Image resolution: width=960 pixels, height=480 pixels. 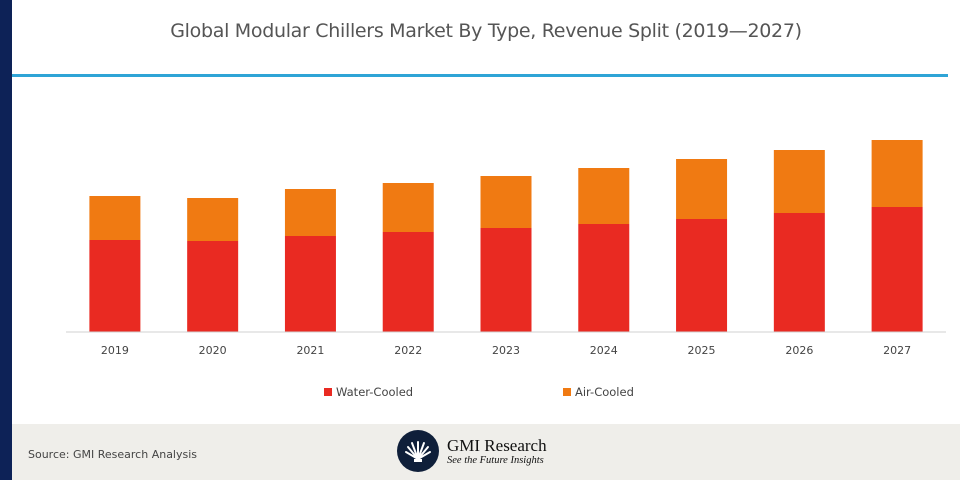 I want to click on gmi-logo: GMI Research See the Future Insights, so click(x=472, y=451).